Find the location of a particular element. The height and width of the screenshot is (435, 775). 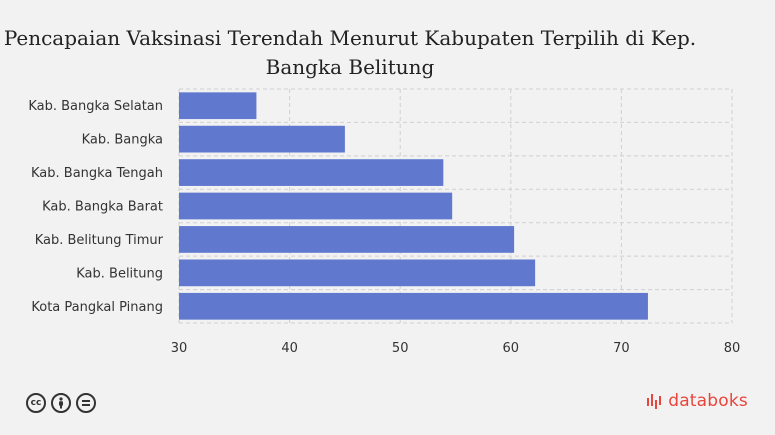

x-tick-label: 80 is located at coordinates (732, 348).